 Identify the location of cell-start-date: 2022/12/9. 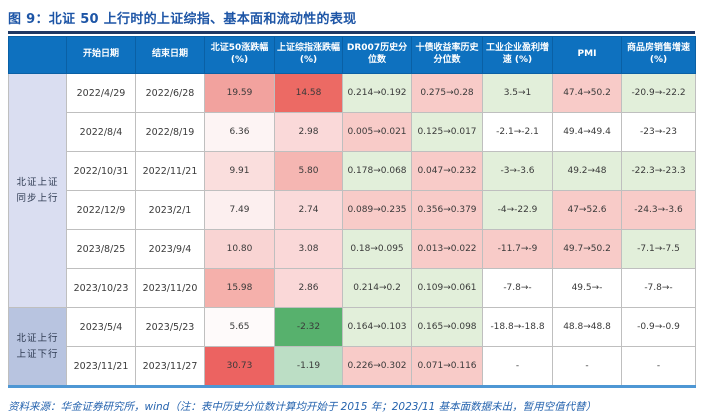
(101, 210).